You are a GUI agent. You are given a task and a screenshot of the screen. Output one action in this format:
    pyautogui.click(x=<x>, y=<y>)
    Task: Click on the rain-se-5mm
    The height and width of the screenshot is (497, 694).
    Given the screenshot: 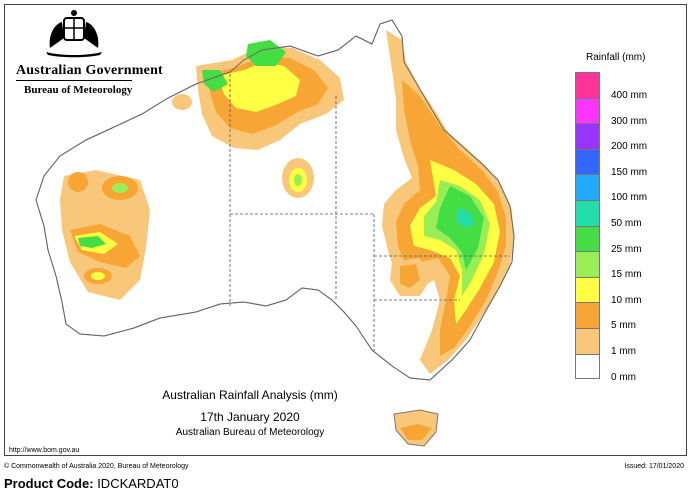 What is the action you would take?
    pyautogui.click(x=410, y=276)
    